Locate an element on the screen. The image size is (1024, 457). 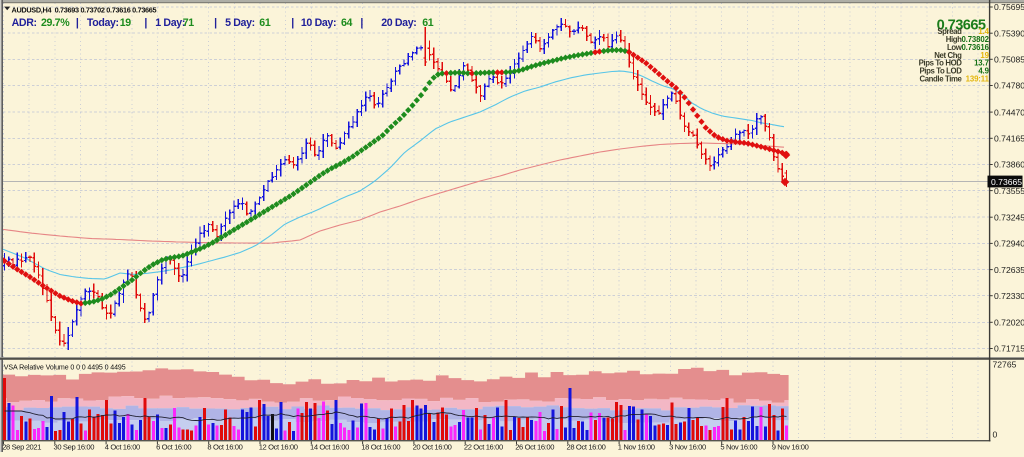
svg-text: Pips To LOD is located at coordinates (940, 71).